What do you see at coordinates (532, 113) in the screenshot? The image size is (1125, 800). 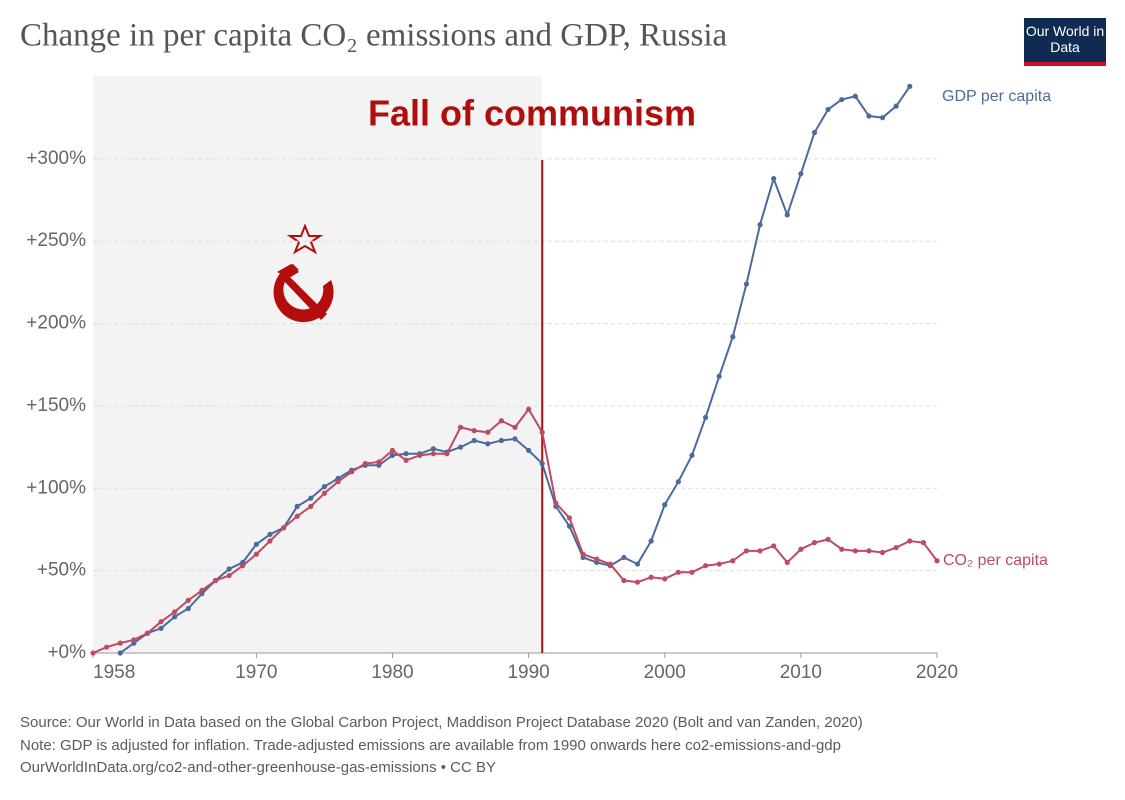 I see `annotation-label: Fall of communism` at bounding box center [532, 113].